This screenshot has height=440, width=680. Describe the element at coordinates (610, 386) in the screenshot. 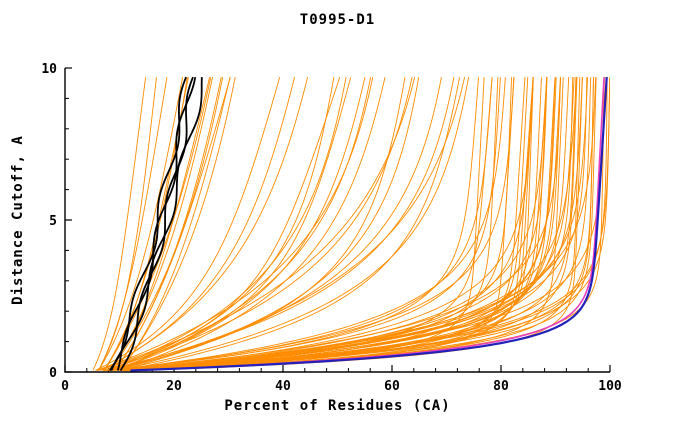

I see `x-tick-label: 100` at that location.